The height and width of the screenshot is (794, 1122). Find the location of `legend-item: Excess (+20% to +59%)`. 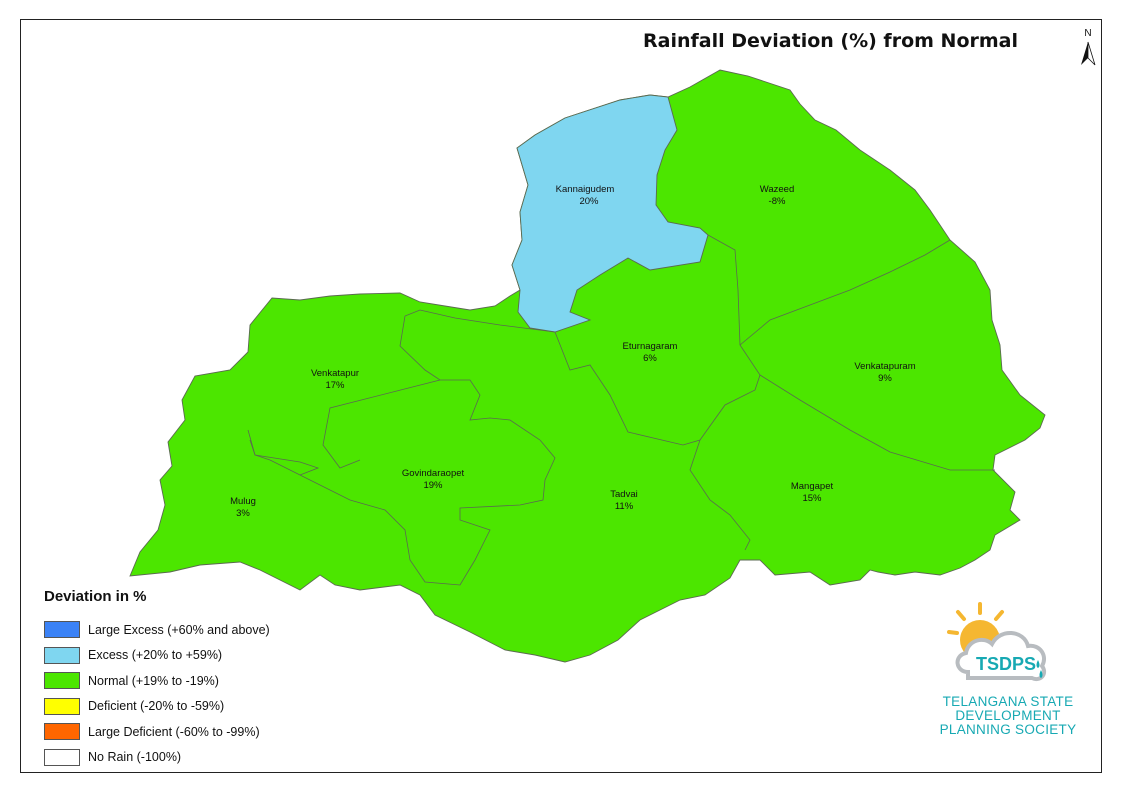

legend-item: Excess (+20% to +59%) is located at coordinates (157, 656).